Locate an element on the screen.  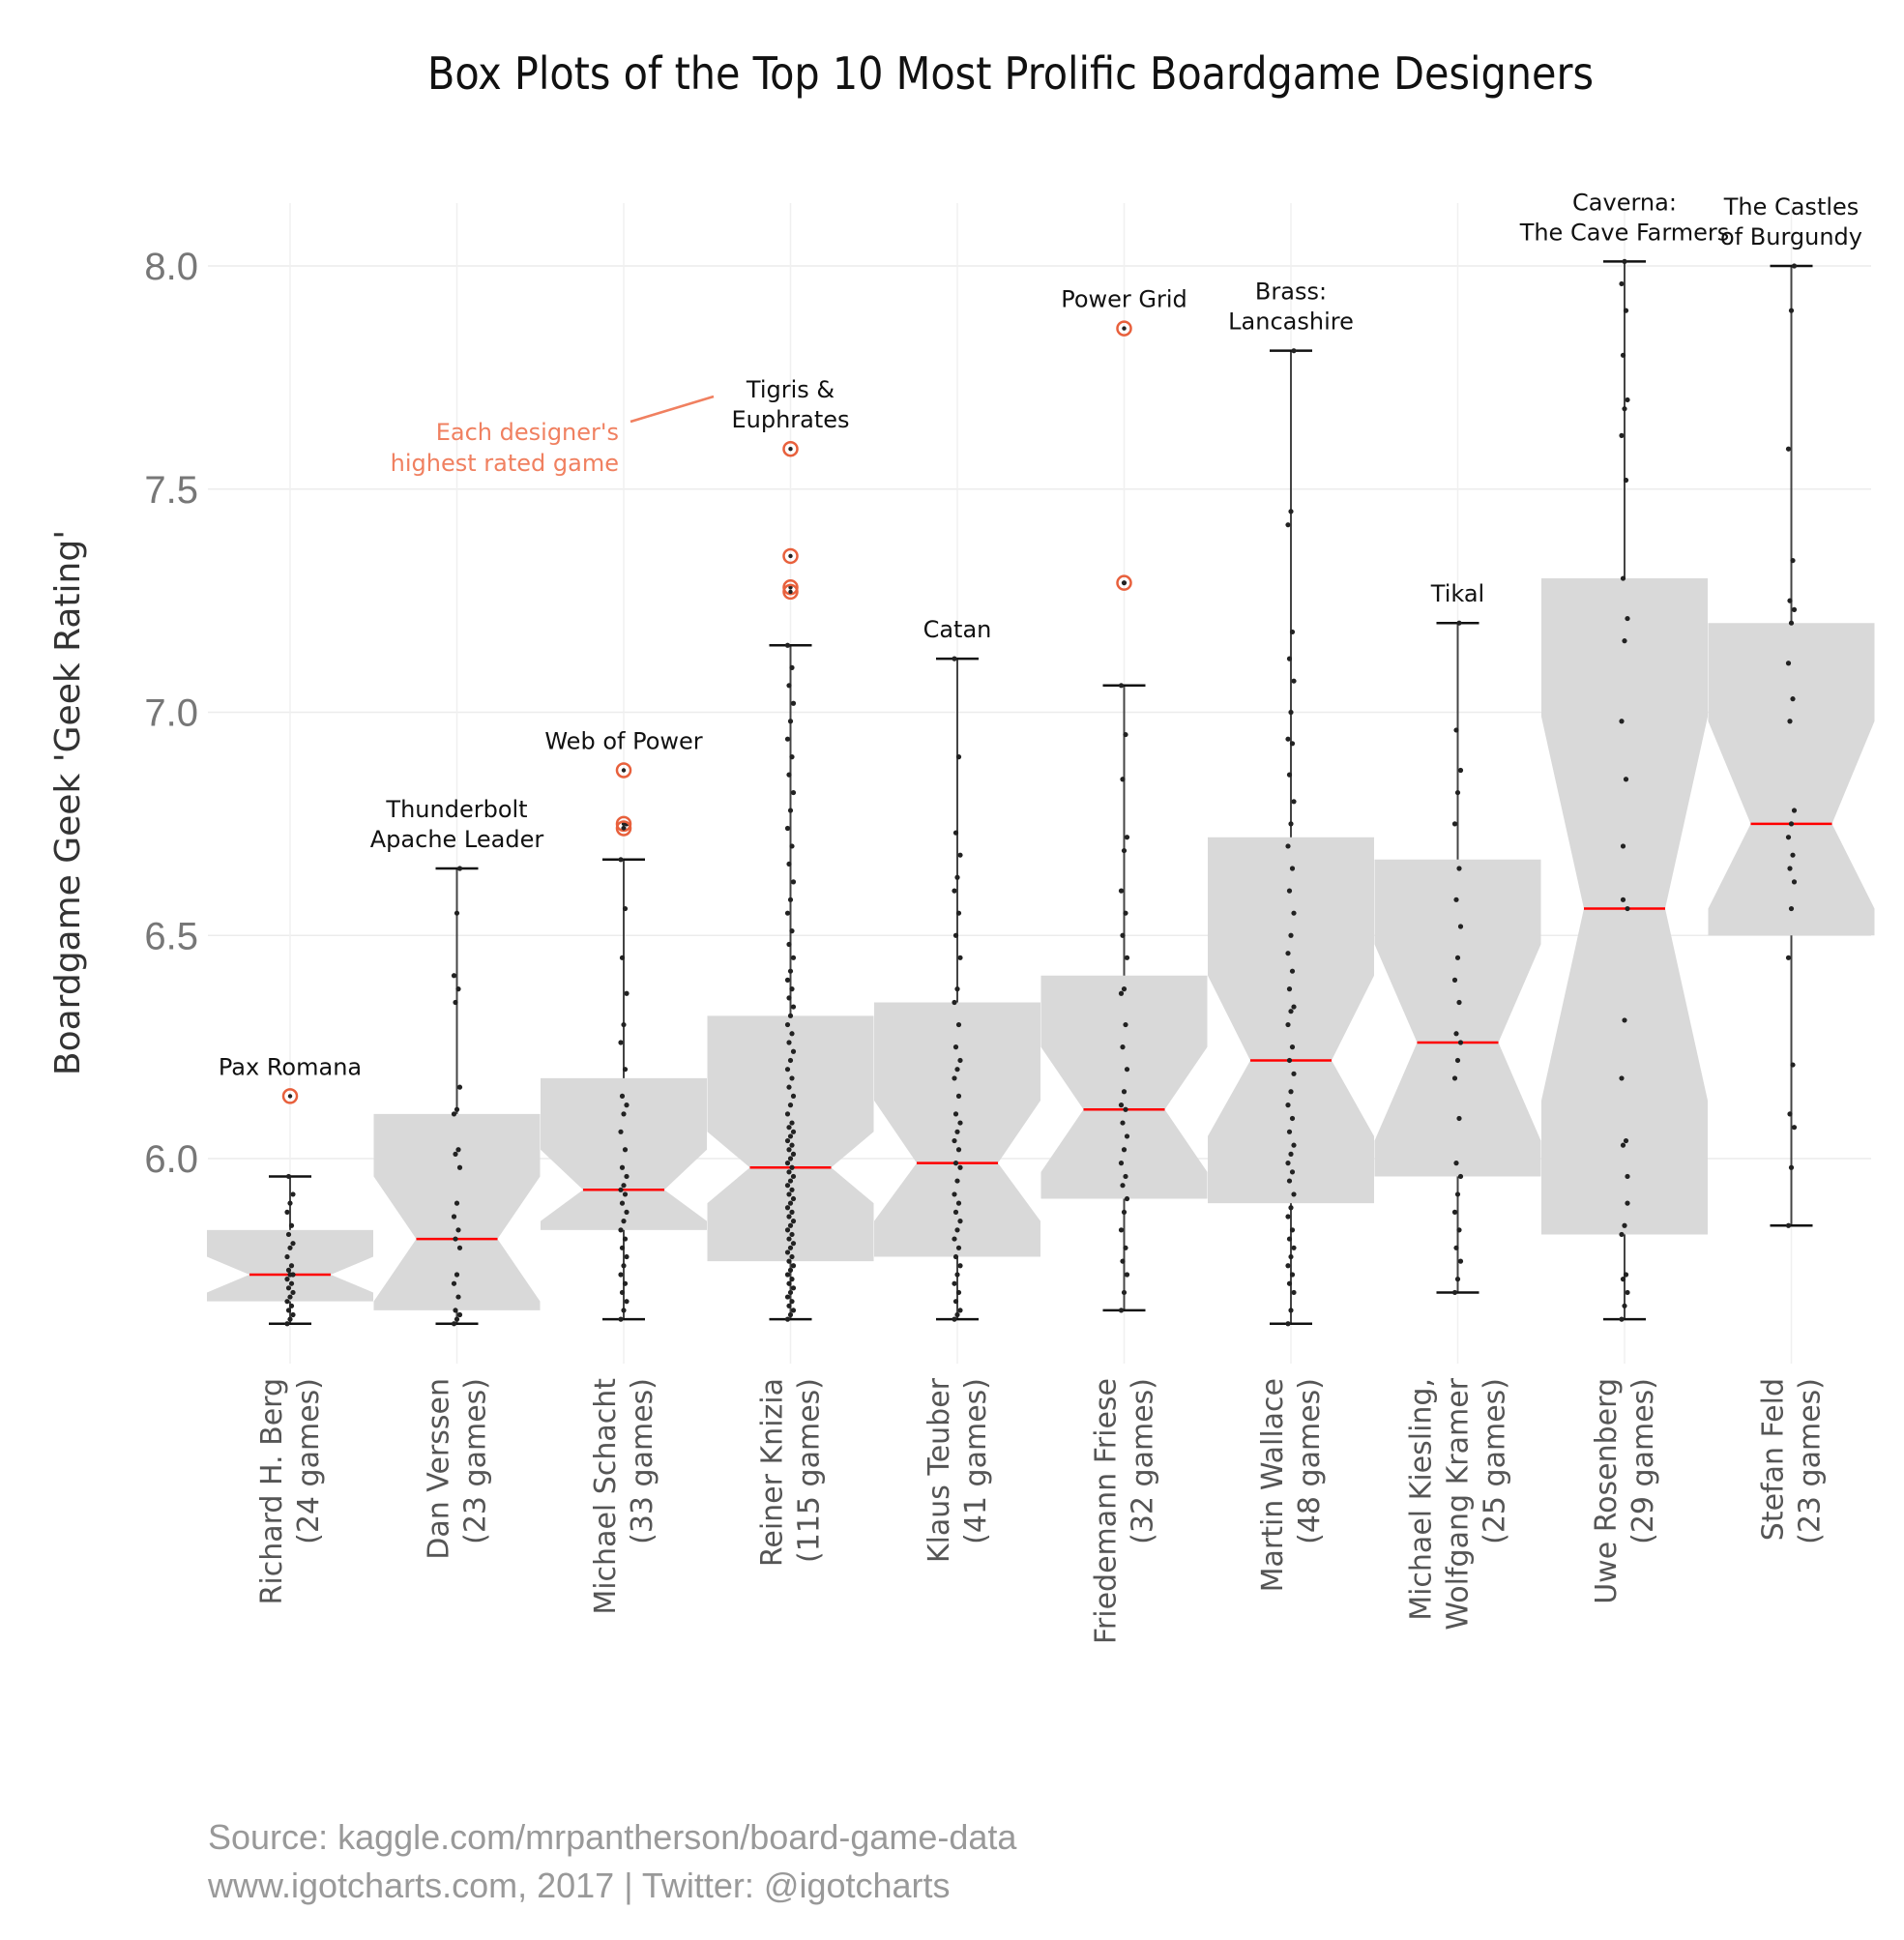
designer-box-group: Tigris & Euphrates is located at coordinates (791, 849).